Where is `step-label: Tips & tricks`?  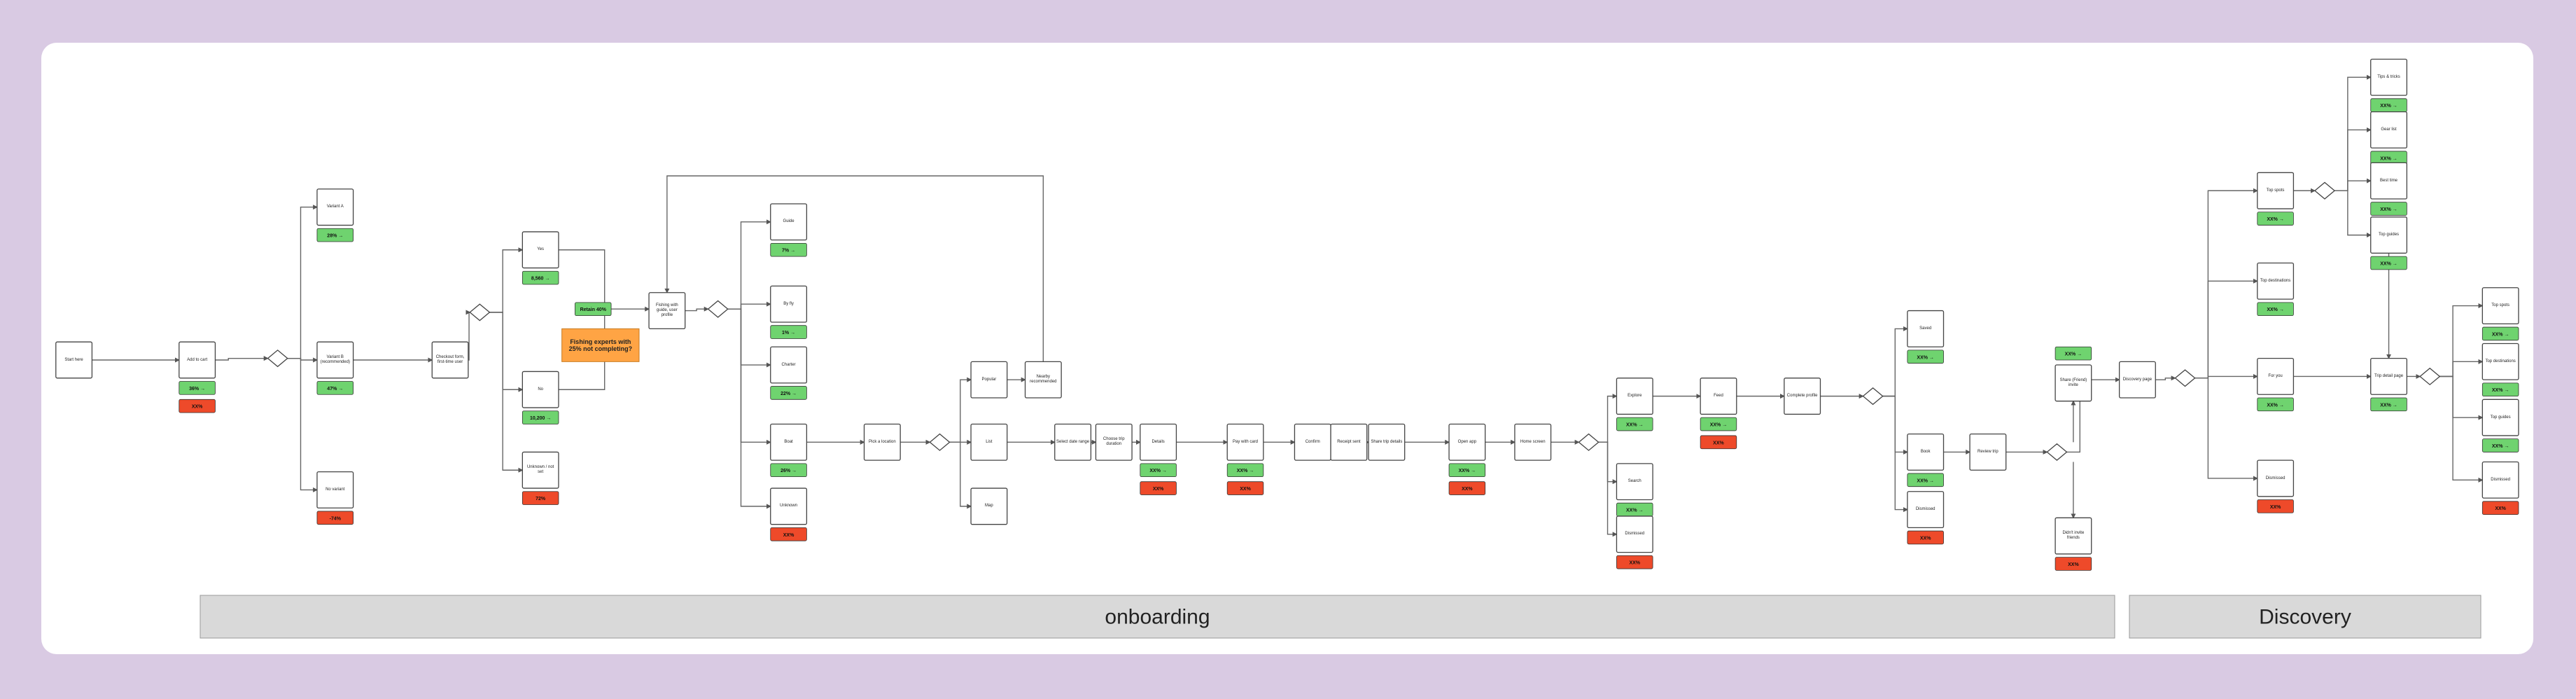 step-label: Tips & tricks is located at coordinates (2388, 76).